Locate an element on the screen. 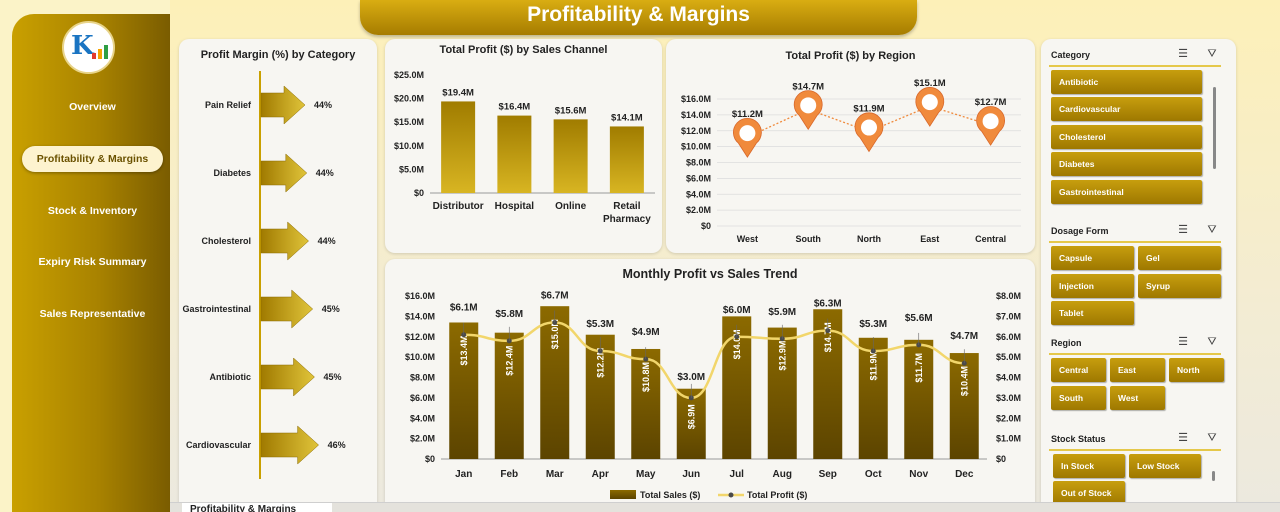 The image size is (1280, 512). monthly-profit-data-label: $5.6M is located at coordinates (919, 318).